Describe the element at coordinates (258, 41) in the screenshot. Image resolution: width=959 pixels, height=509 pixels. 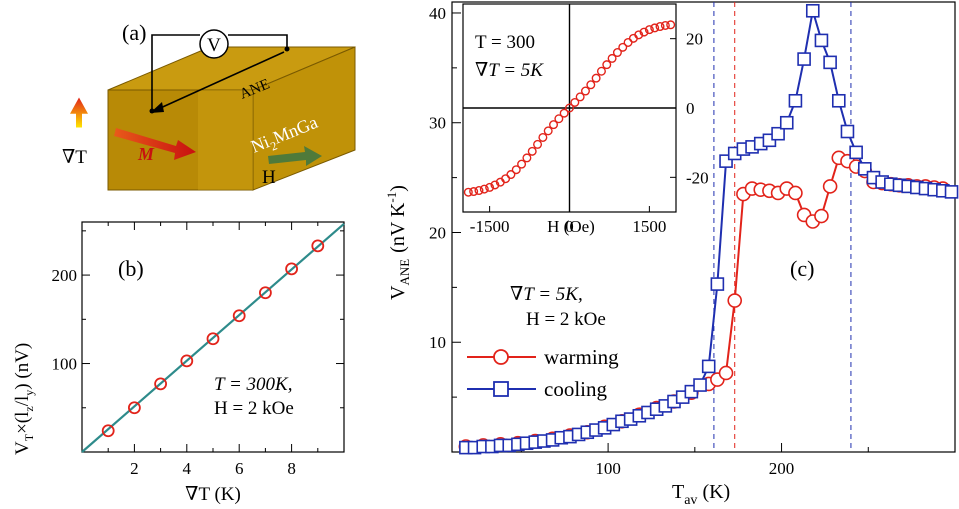
I see `wire-right` at that location.